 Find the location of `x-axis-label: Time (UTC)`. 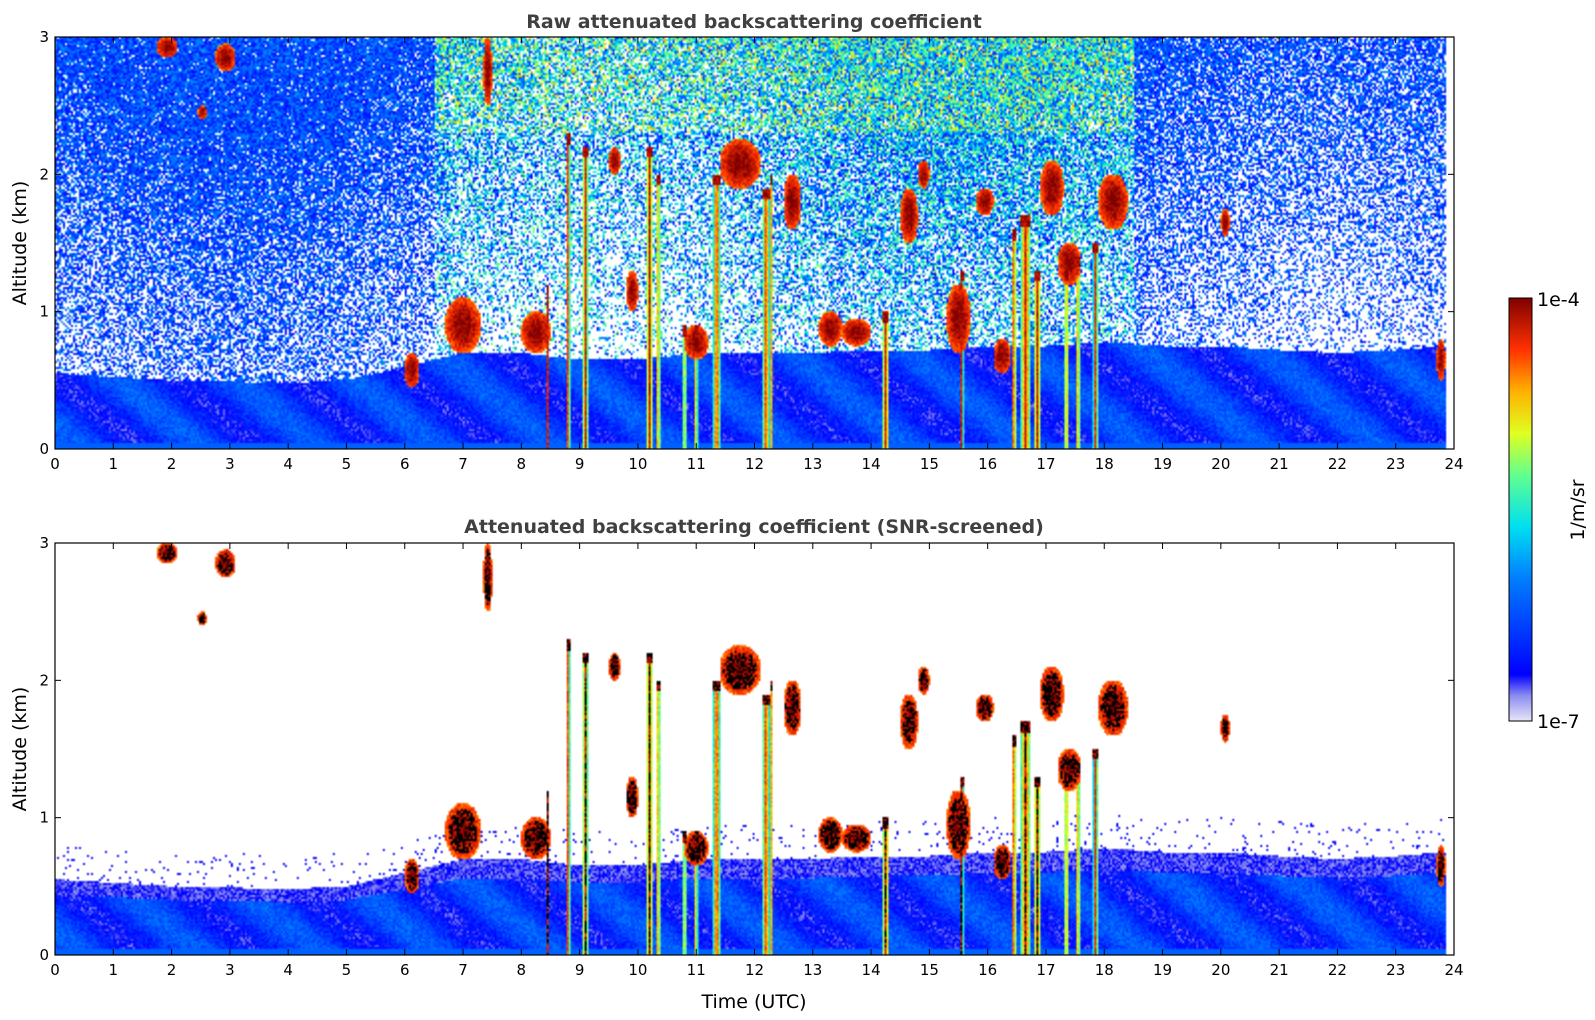

x-axis-label: Time (UTC) is located at coordinates (753, 1002).